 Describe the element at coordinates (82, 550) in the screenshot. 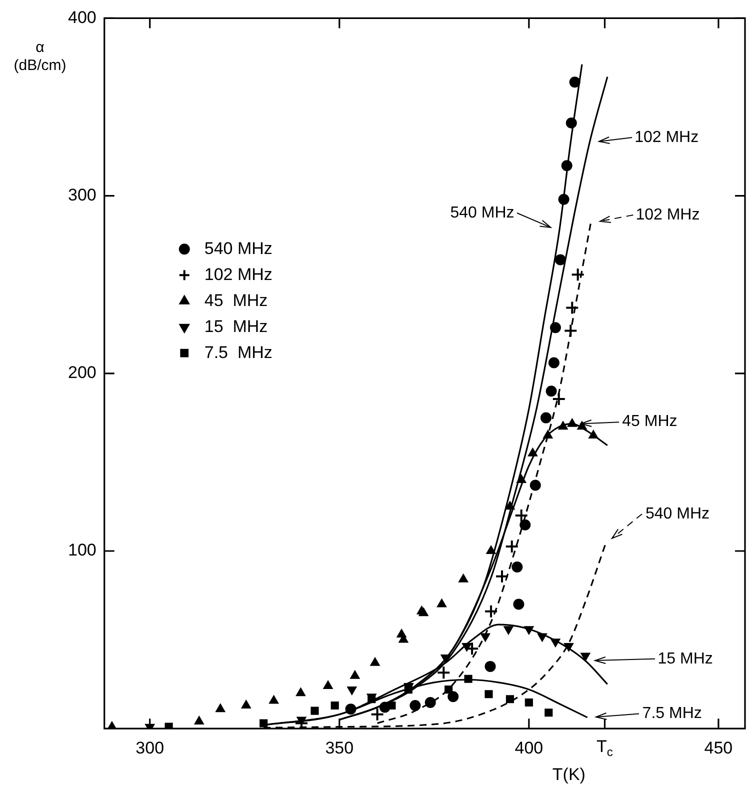

I see `y-tick-label: 100` at that location.